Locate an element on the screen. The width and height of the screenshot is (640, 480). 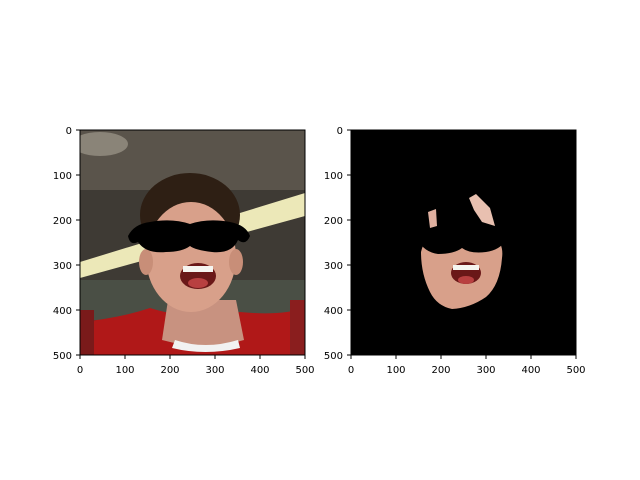
right-y-tick-label: 200 is located at coordinates (333, 221).